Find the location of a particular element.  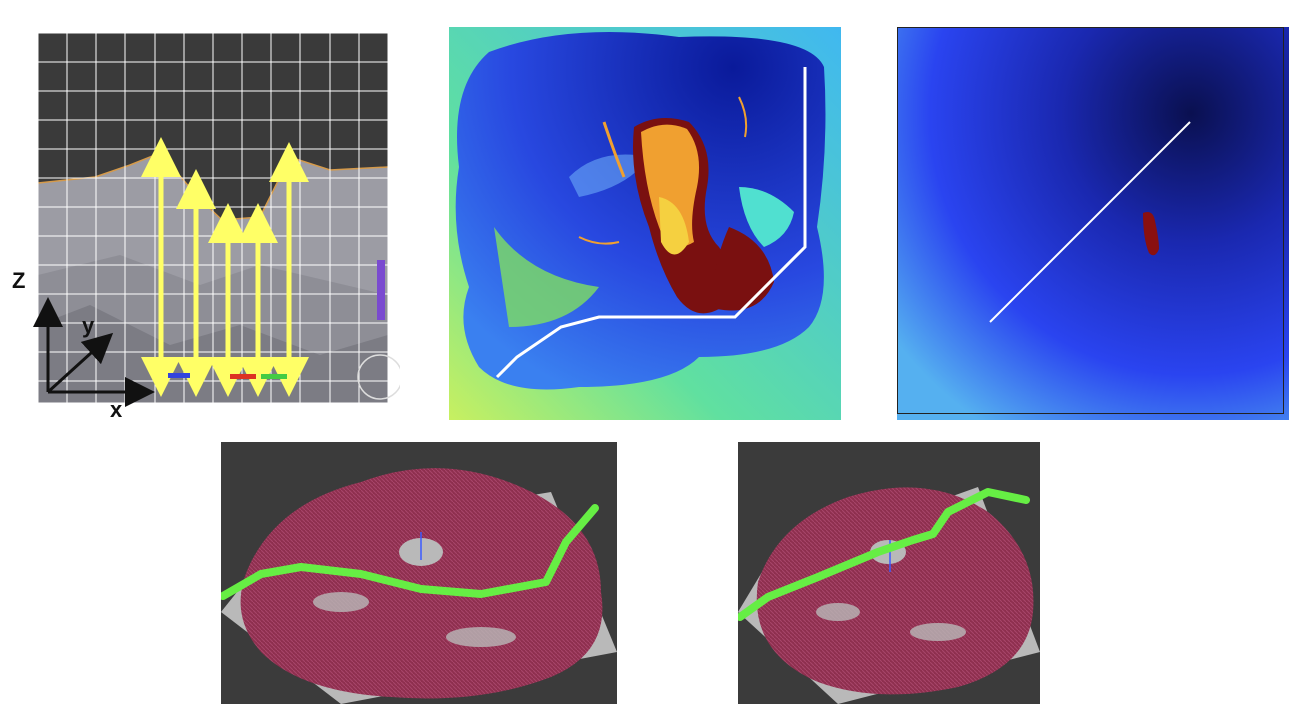

green-base-marker is located at coordinates (274, 376).